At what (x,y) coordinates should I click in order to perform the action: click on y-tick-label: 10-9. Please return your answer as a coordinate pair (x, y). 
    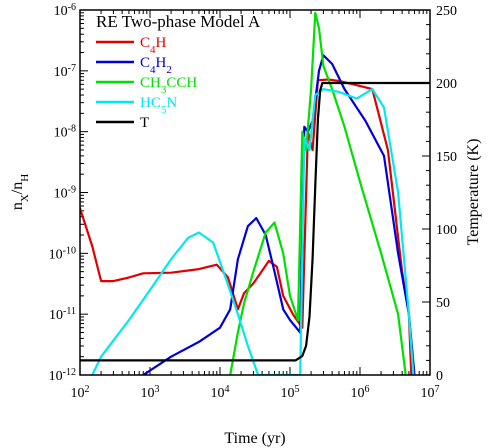
    Looking at the image, I should click on (65, 193).